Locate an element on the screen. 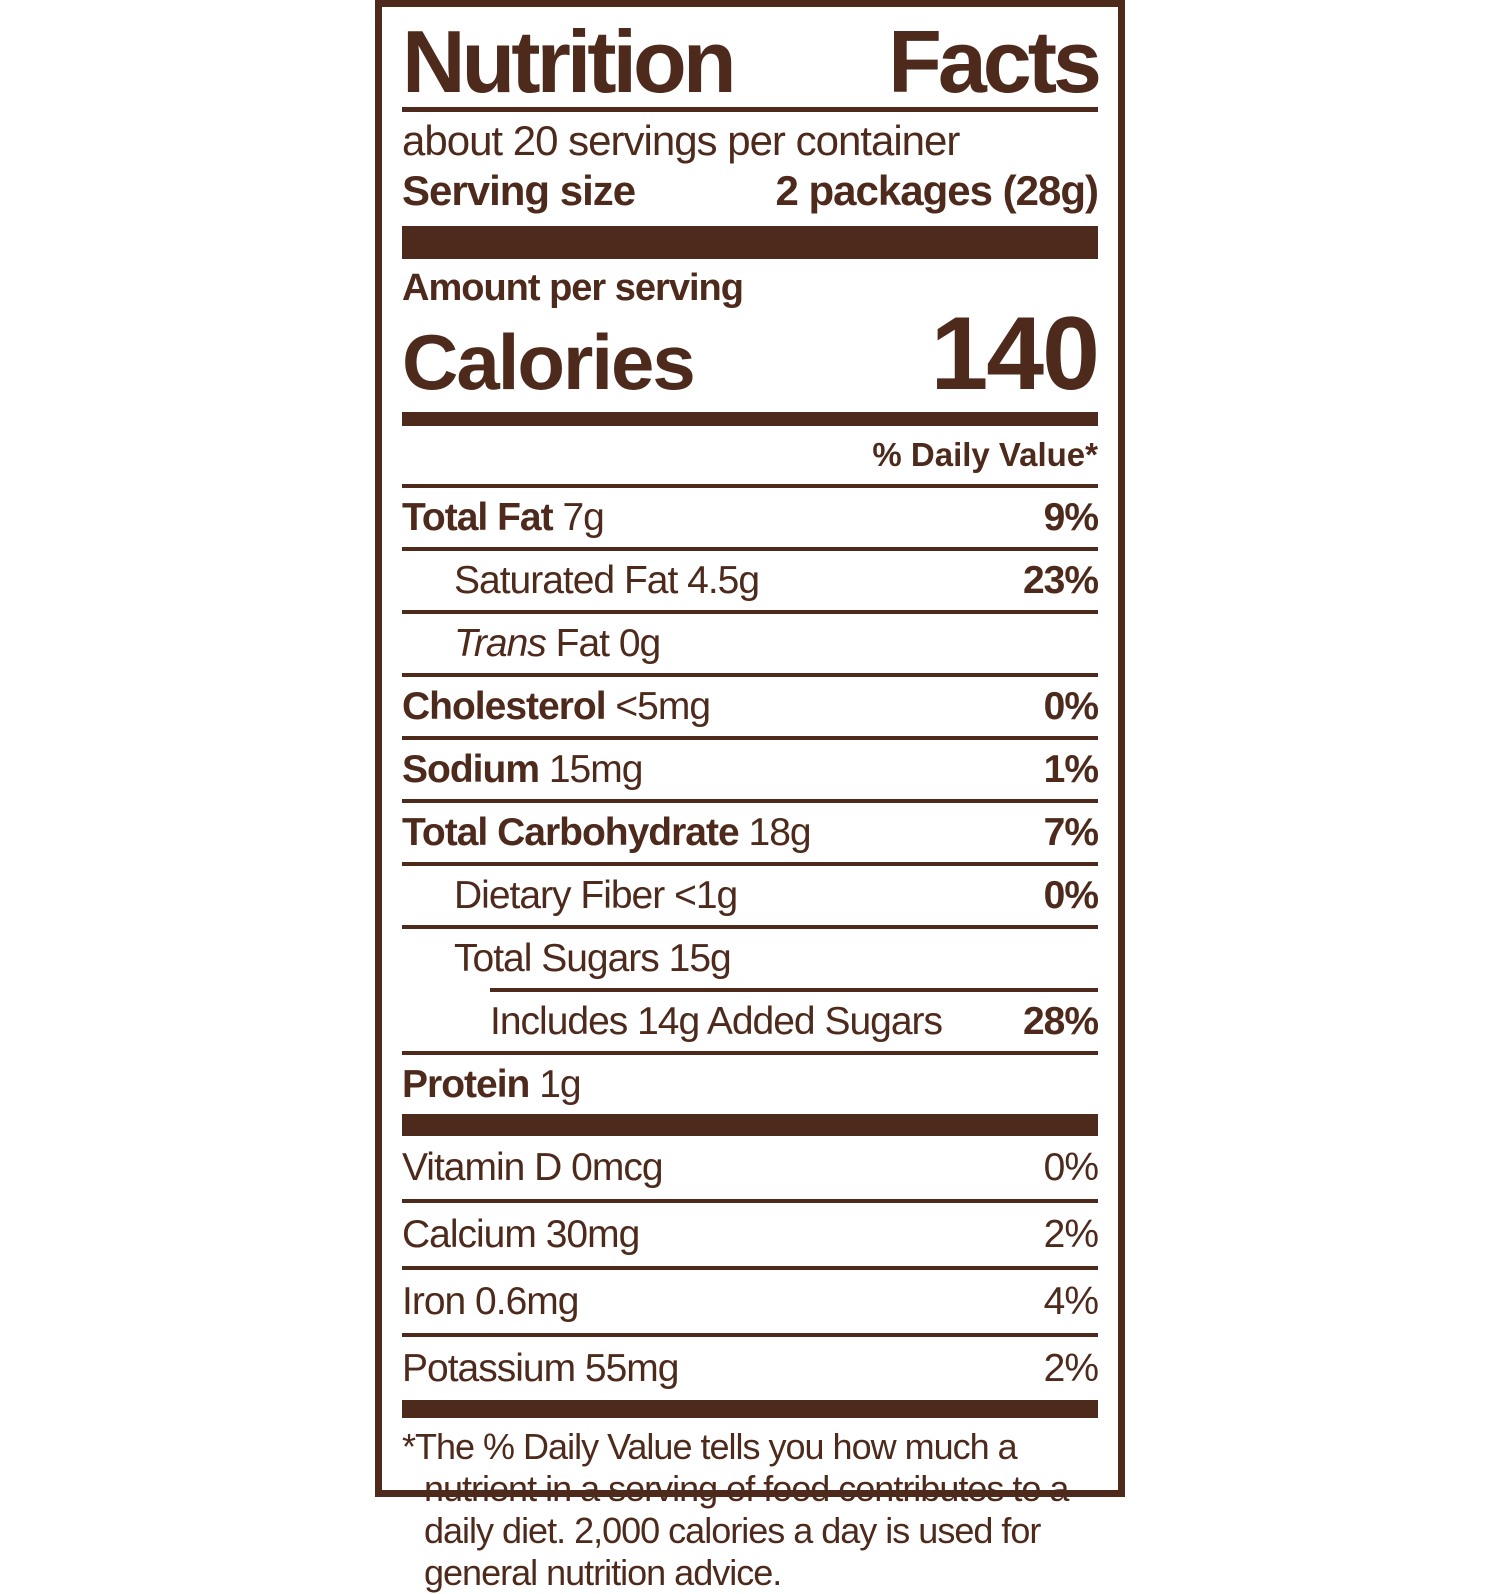 This screenshot has height=1594, width=1500. nutrient-name: Saturated Fat 4.5g is located at coordinates (607, 580).